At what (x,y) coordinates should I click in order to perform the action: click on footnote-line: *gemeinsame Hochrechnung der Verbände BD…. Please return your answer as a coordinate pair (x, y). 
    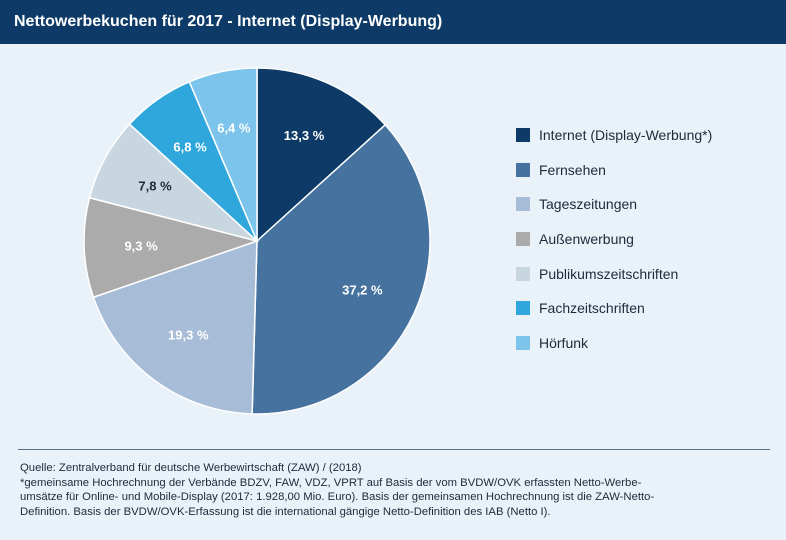
    Looking at the image, I should click on (331, 482).